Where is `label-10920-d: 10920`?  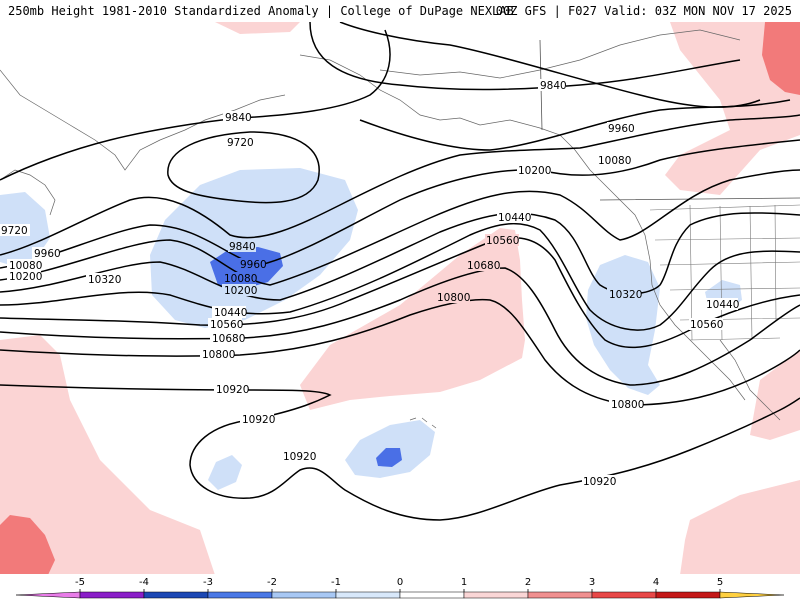 label-10920-d: 10920 is located at coordinates (599, 481).